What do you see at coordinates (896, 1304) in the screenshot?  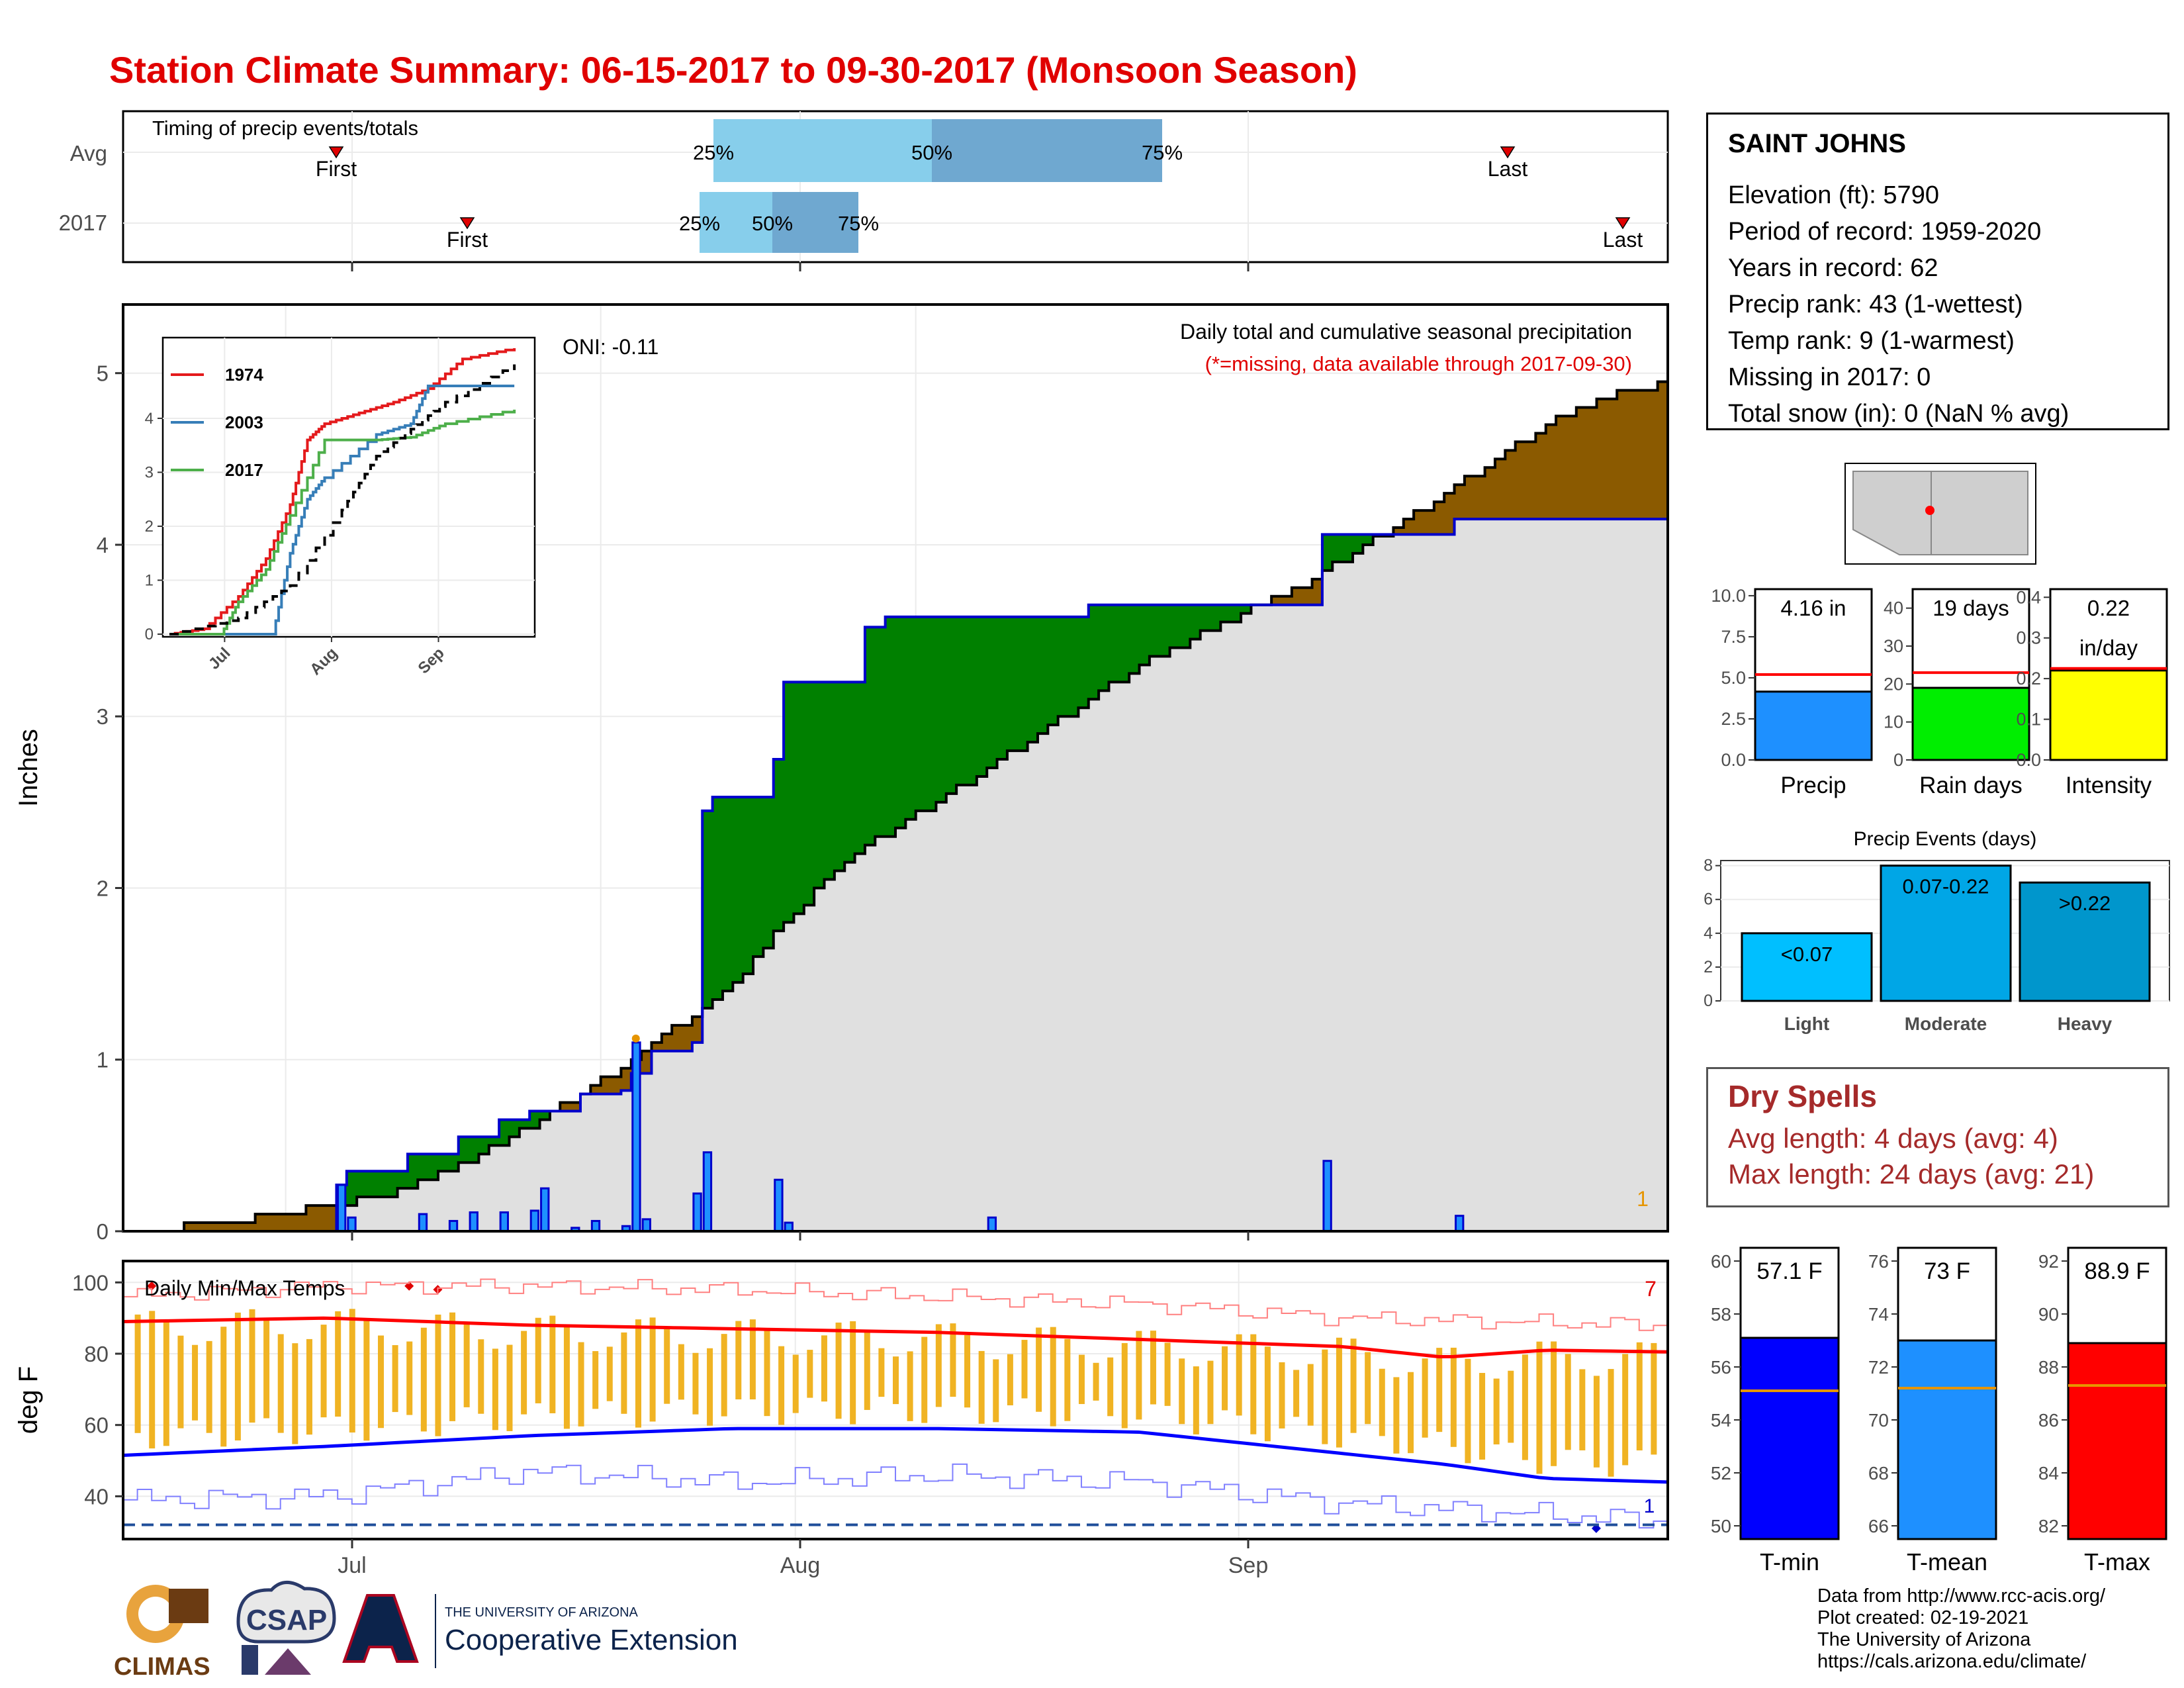 I see `record-max-line` at bounding box center [896, 1304].